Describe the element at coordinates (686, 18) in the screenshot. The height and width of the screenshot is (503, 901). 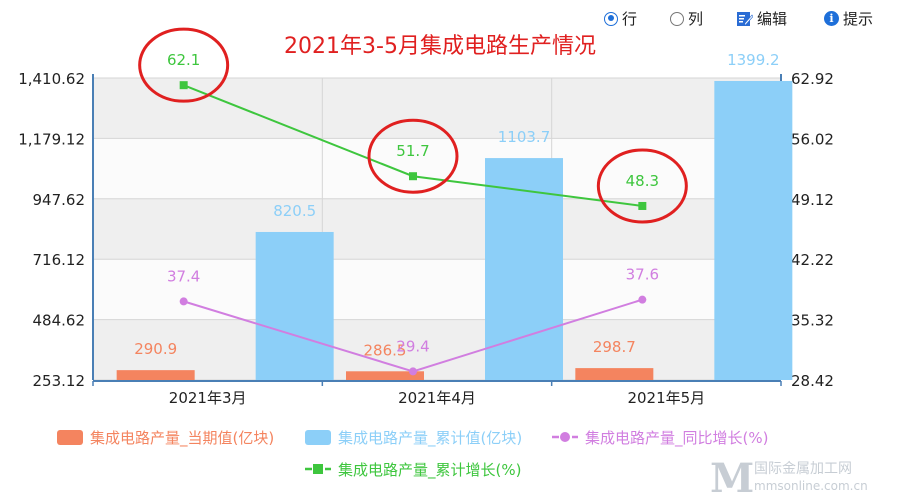
I see `column-option: 列` at that location.